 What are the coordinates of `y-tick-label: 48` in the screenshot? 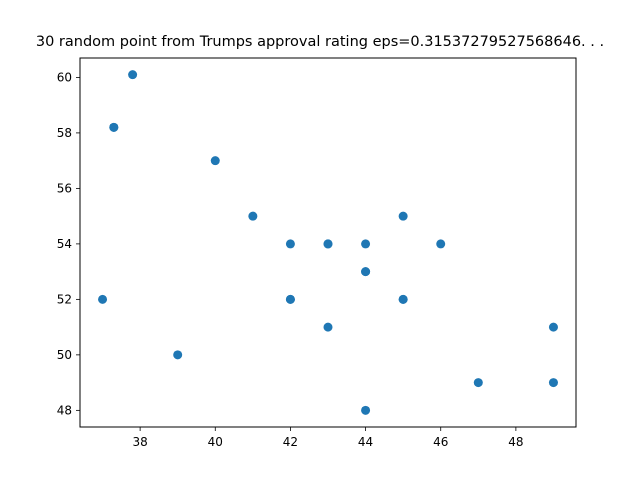 It's located at (64, 410).